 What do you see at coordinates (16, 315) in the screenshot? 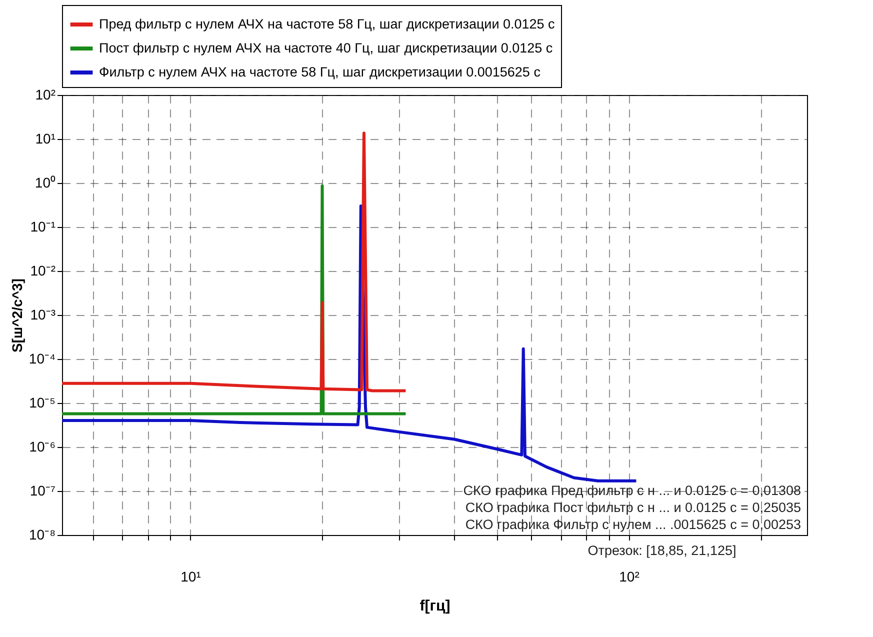
I see `y-axis-title: S[ш^2/с^3]` at bounding box center [16, 315].